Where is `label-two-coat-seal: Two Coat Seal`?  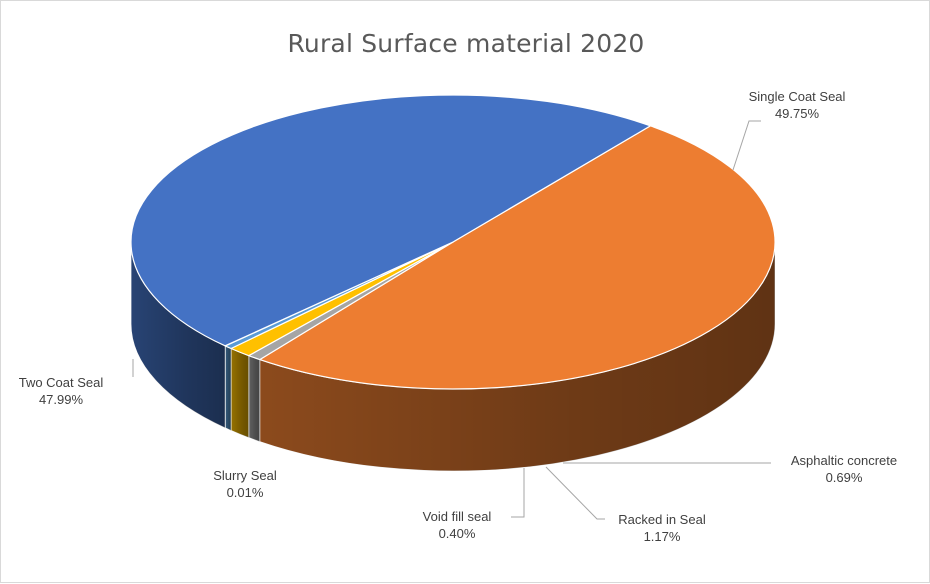 label-two-coat-seal: Two Coat Seal is located at coordinates (61, 382).